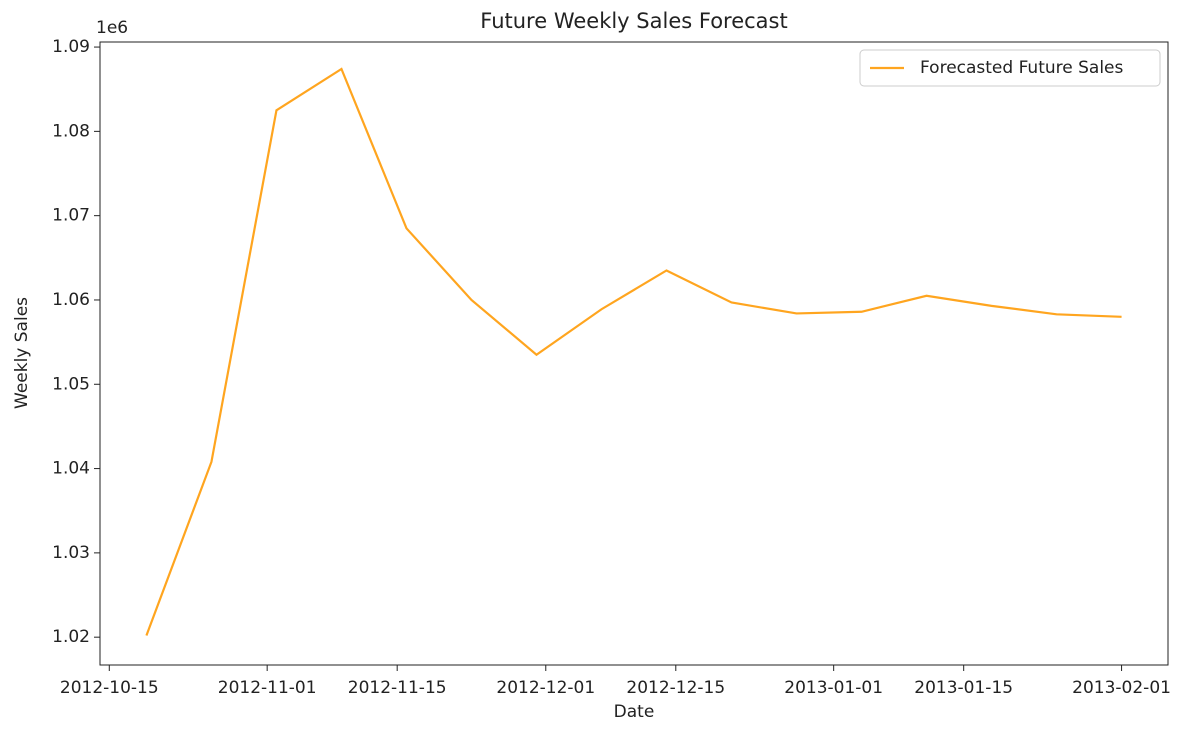 The width and height of the screenshot is (1180, 734). What do you see at coordinates (22, 353) in the screenshot?
I see `y-axis-label: Weekly Sales` at bounding box center [22, 353].